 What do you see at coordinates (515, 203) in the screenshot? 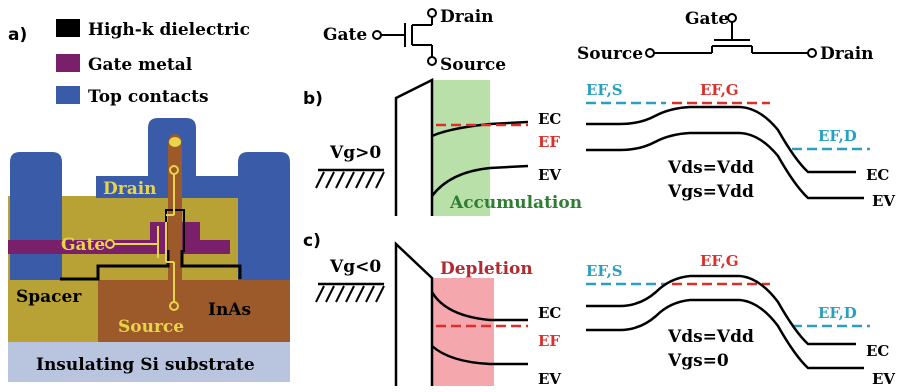
I see `panel-b-region-label: Accumulation` at bounding box center [515, 203].